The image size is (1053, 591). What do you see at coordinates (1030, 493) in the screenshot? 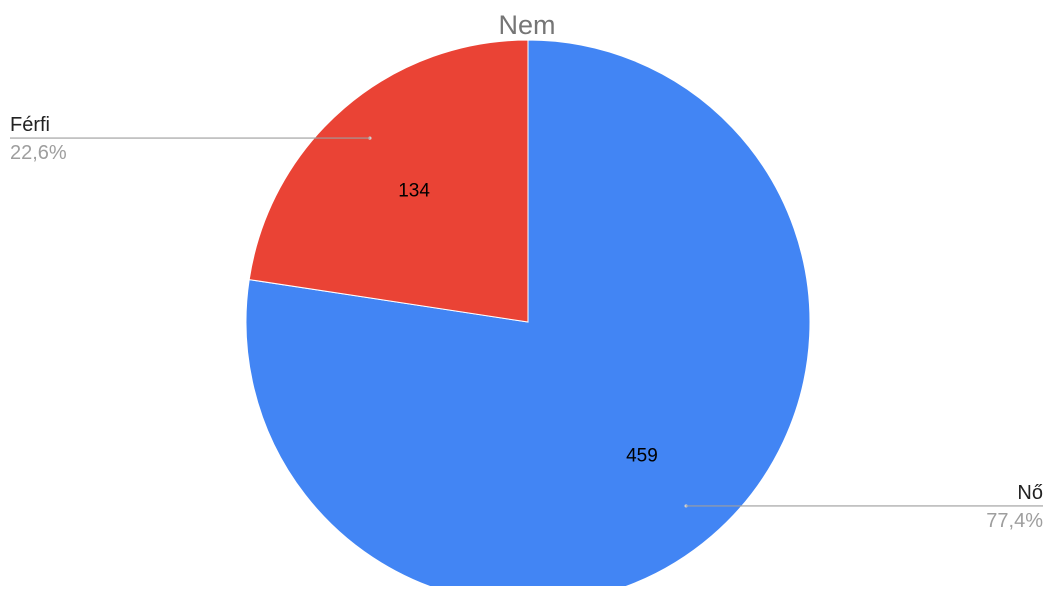
I see `slice-0-name-label: Nő` at bounding box center [1030, 493].